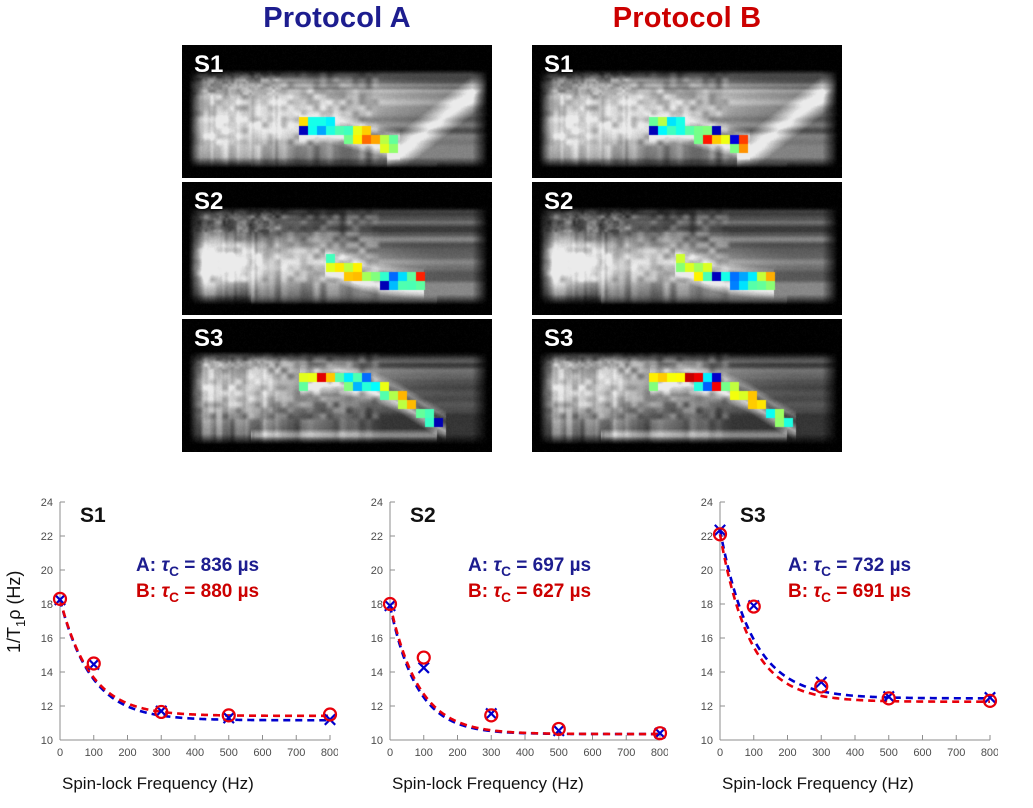 This screenshot has height=808, width=1033. I want to click on panel-label-s2: S2, so click(423, 515).